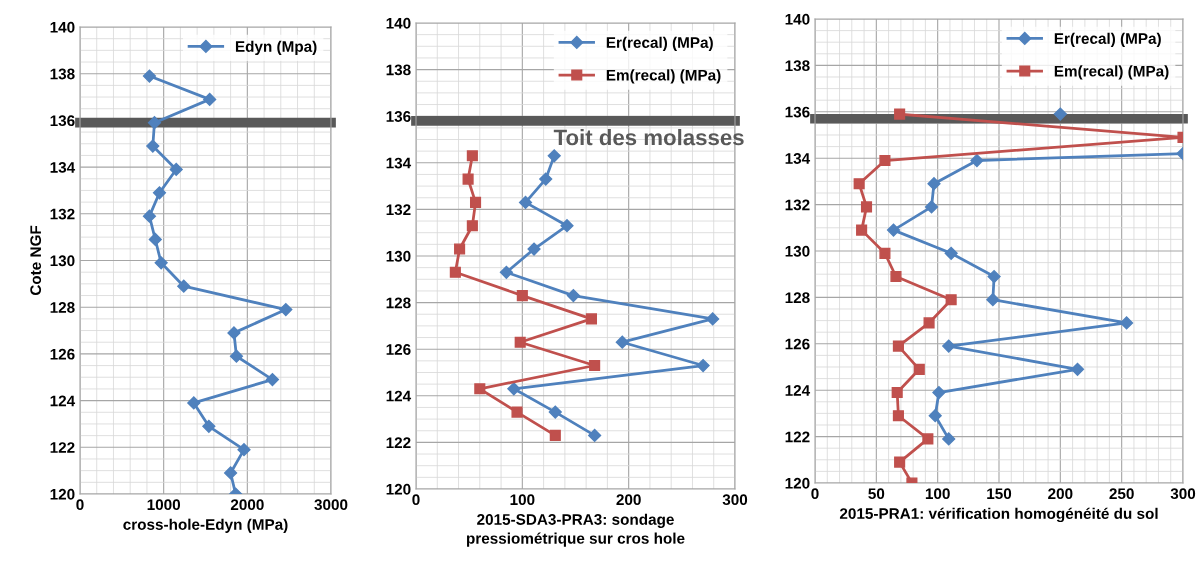 The image size is (1198, 571). I want to click on x-tick-label: 200, so click(628, 500).